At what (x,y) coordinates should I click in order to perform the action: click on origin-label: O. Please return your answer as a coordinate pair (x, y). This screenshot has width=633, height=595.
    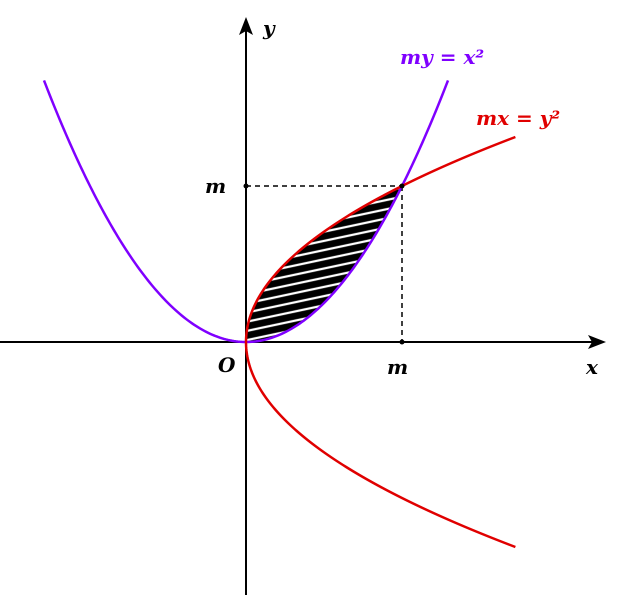
    Looking at the image, I should click on (227, 365).